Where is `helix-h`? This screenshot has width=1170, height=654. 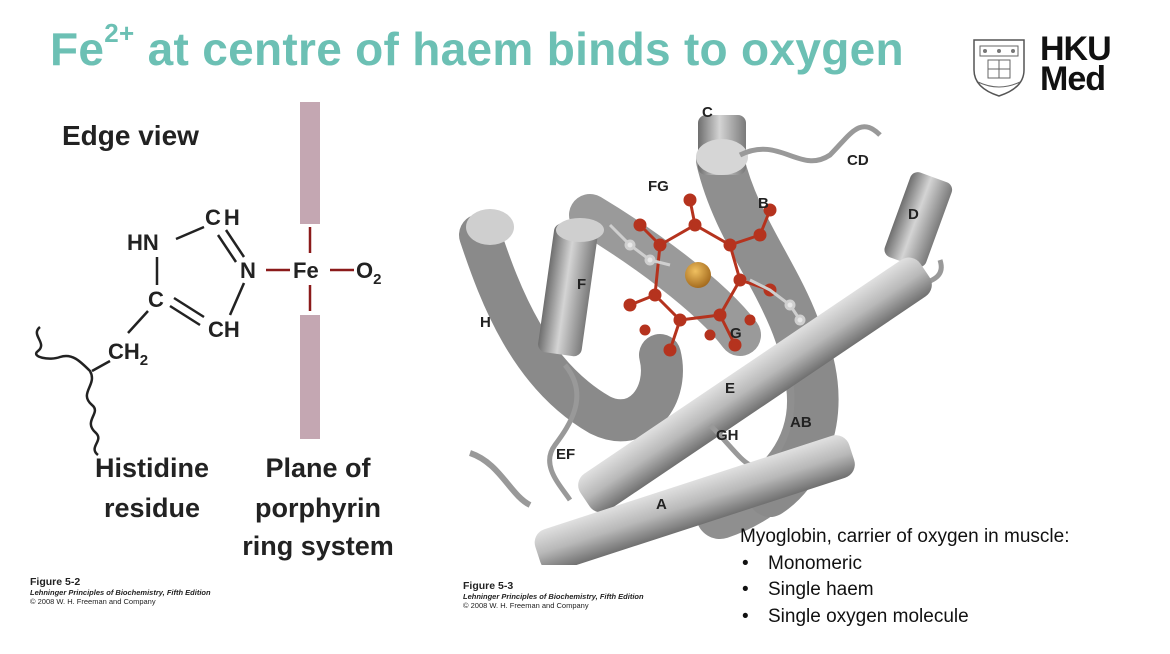
helix-h is located at coordinates (571, 328).